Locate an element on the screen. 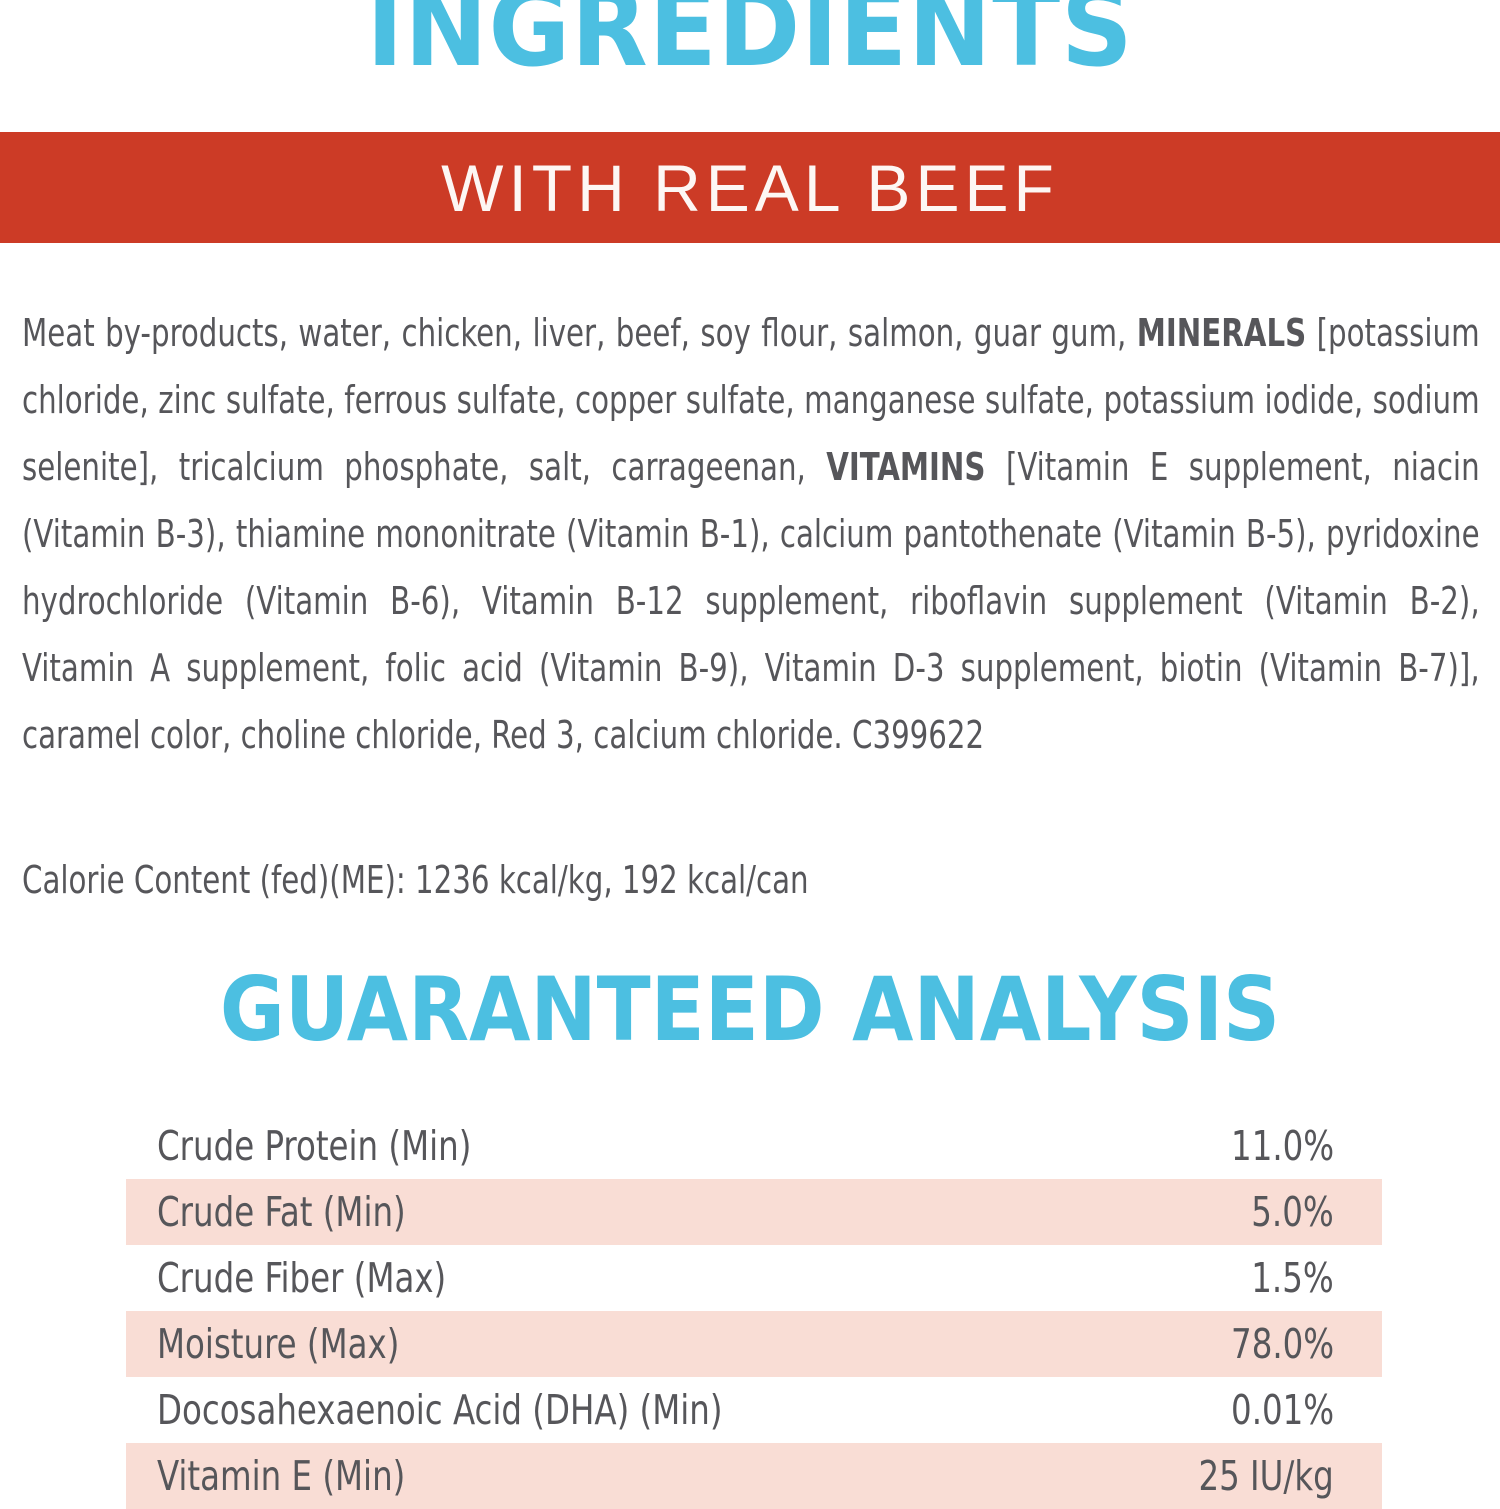 This screenshot has height=1509, width=1500. nutrient-label: Vitamin E (Min) is located at coordinates (281, 1476).